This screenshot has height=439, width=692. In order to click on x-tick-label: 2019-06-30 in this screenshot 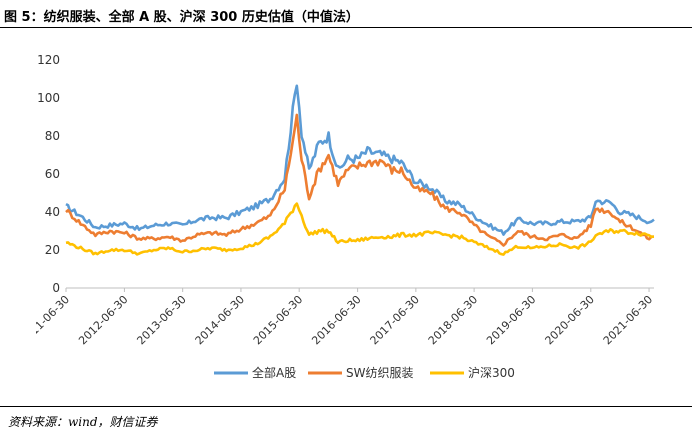, I will do `click(511, 320)`.